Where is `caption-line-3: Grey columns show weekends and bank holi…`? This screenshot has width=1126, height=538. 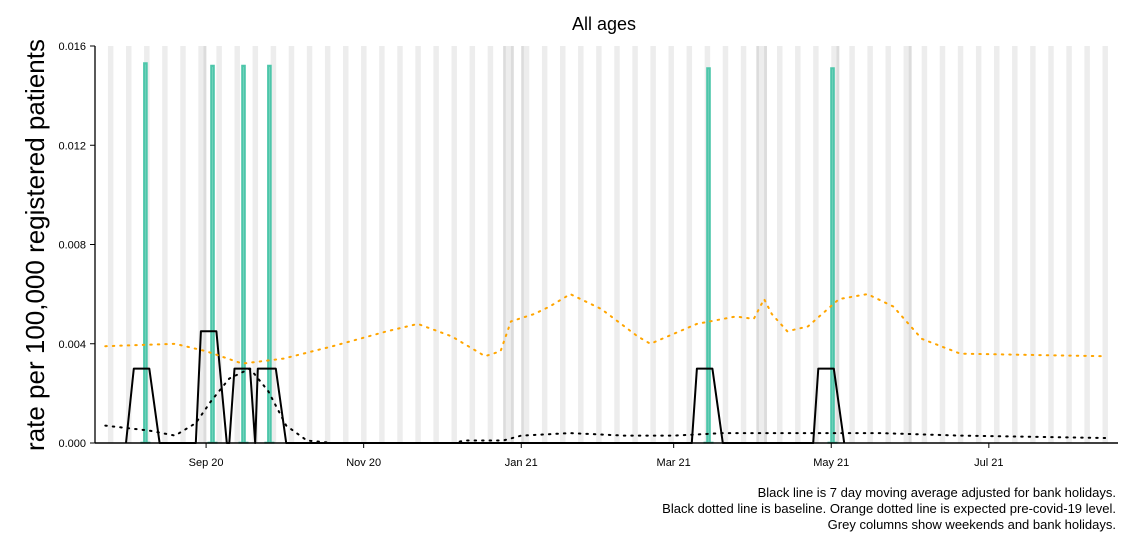 caption-line-3: Grey columns show weekends and bank holi… is located at coordinates (971, 524).